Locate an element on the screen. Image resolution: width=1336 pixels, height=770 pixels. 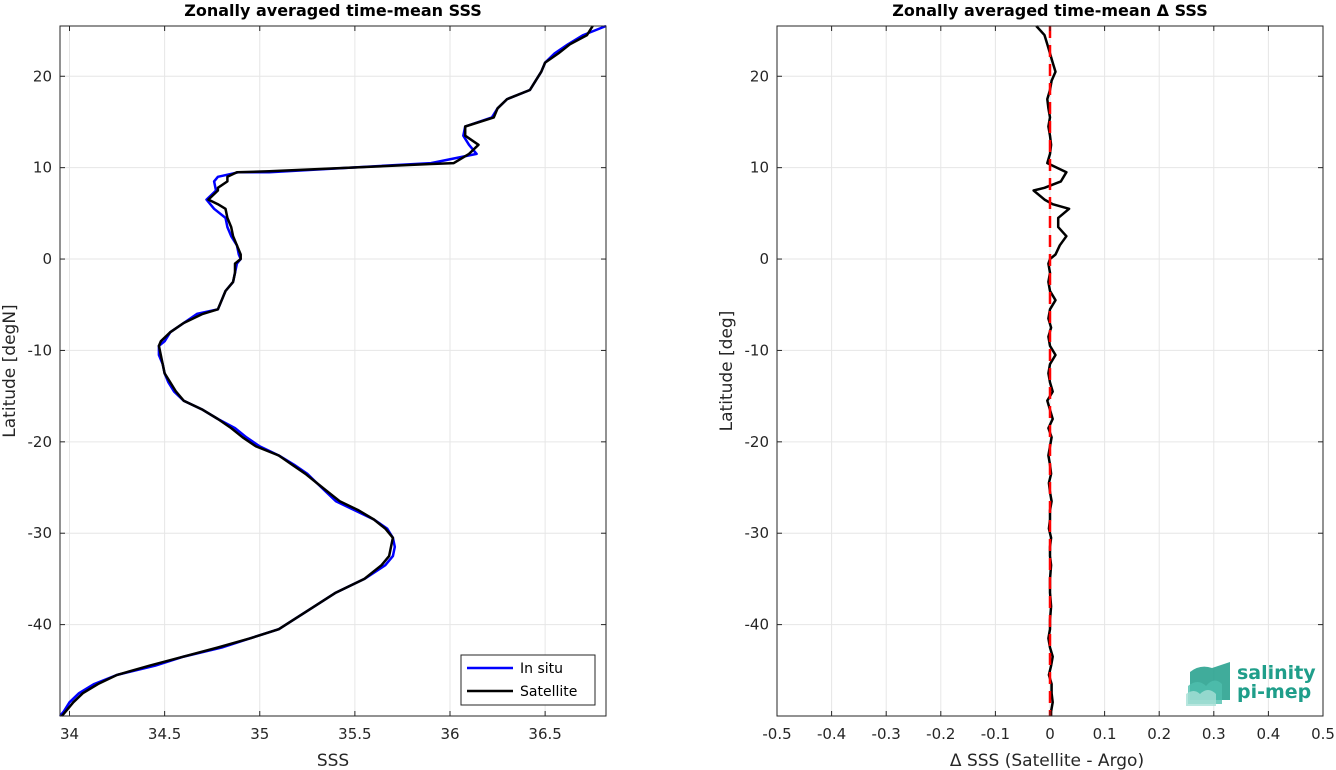
x-tick-label: -0.5 is located at coordinates (776, 734).